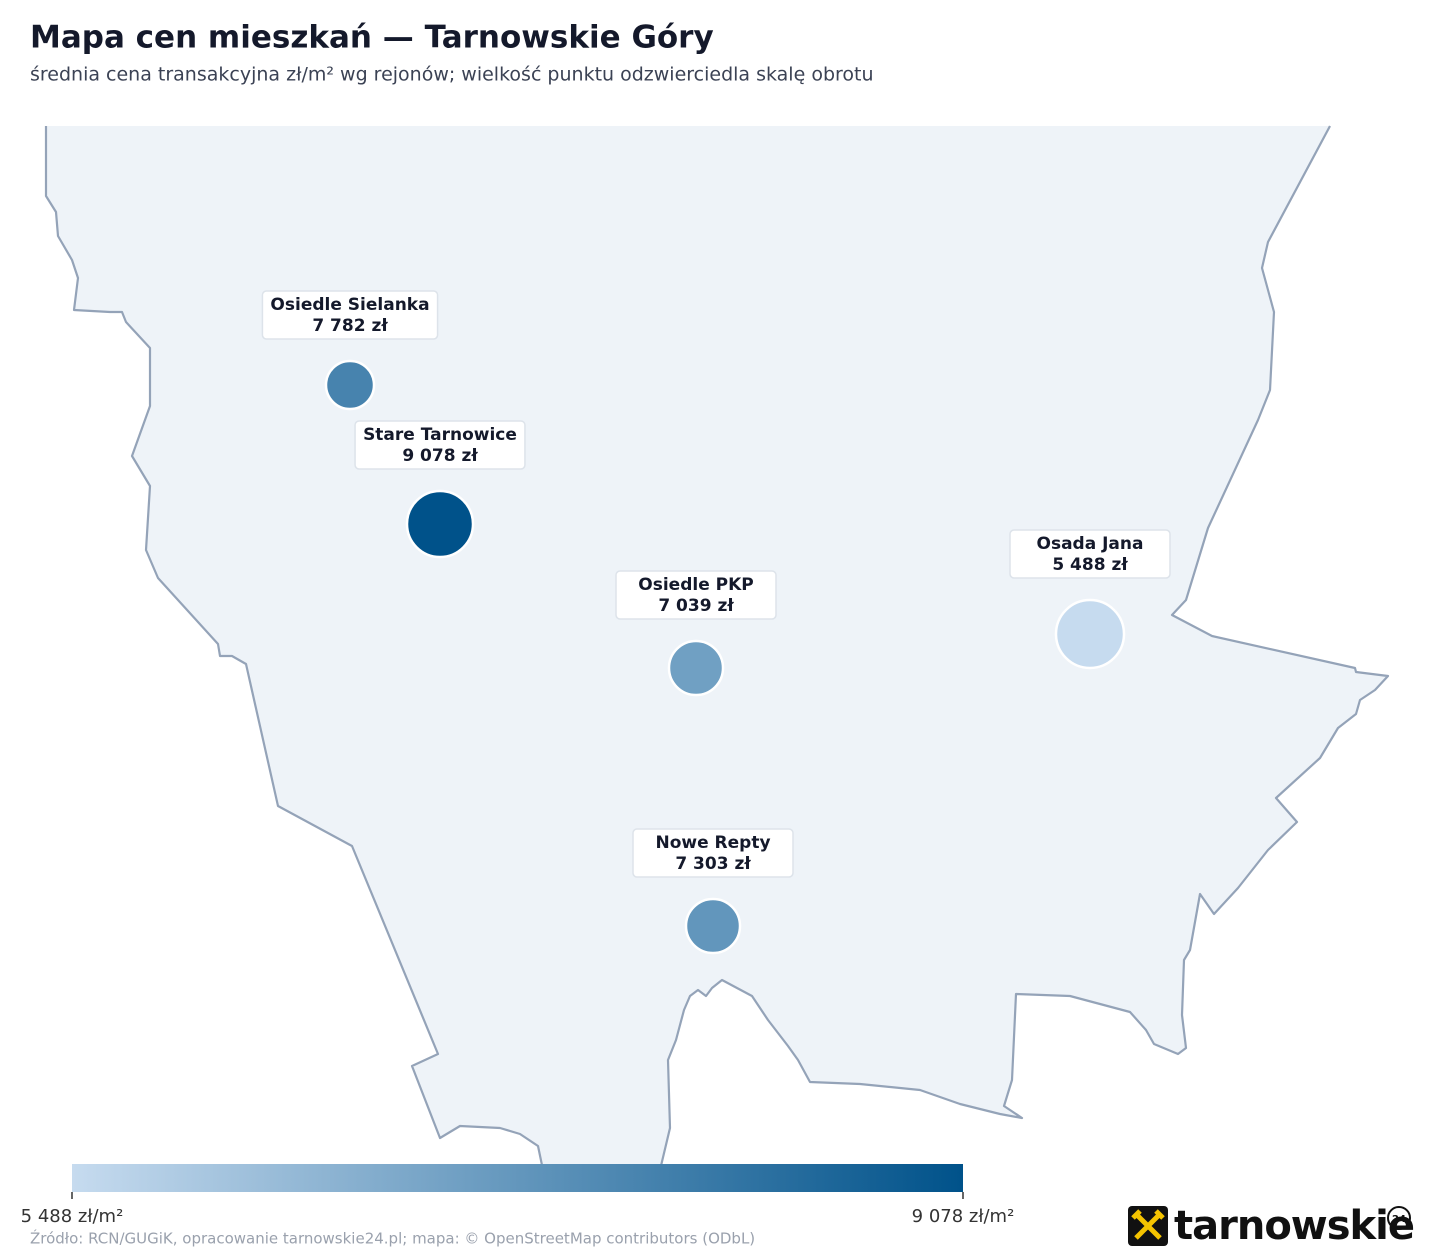 This screenshot has width=1440, height=1260. I want to click on chart-title: Mapa cen mieszkań — Tarnowskie Góry, so click(372, 38).